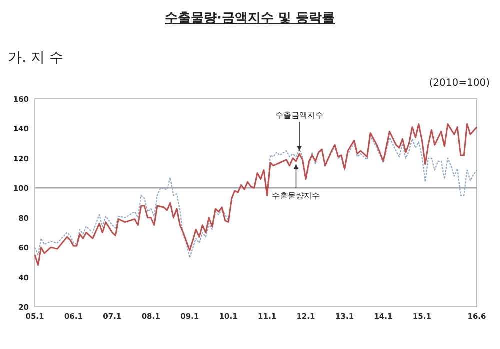 This screenshot has width=500, height=349. I want to click on chart-subtitle: 가. 지 수, so click(36, 58).